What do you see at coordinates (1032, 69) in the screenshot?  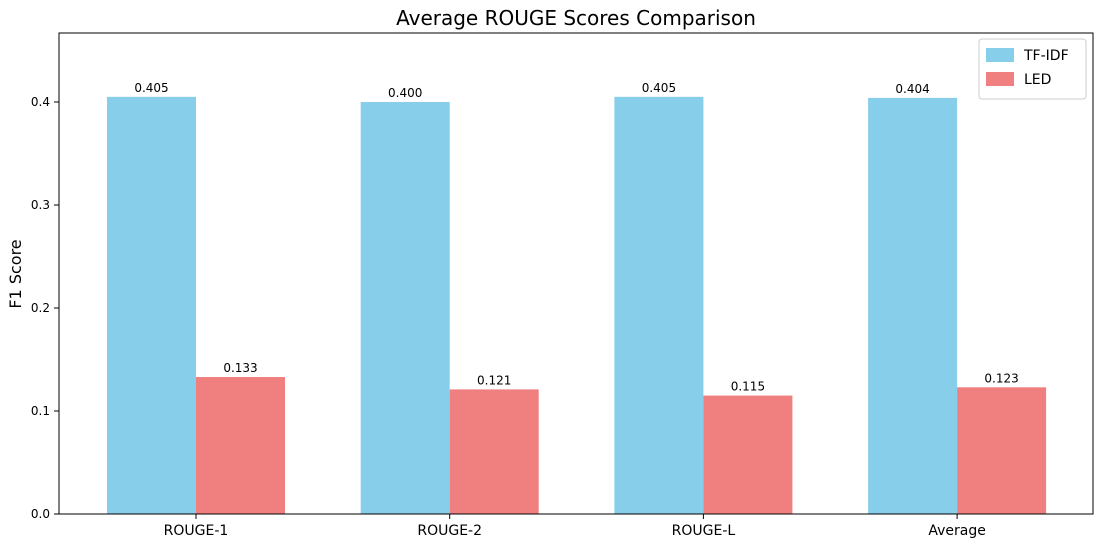 I see `legend: TF-IDF LED` at bounding box center [1032, 69].